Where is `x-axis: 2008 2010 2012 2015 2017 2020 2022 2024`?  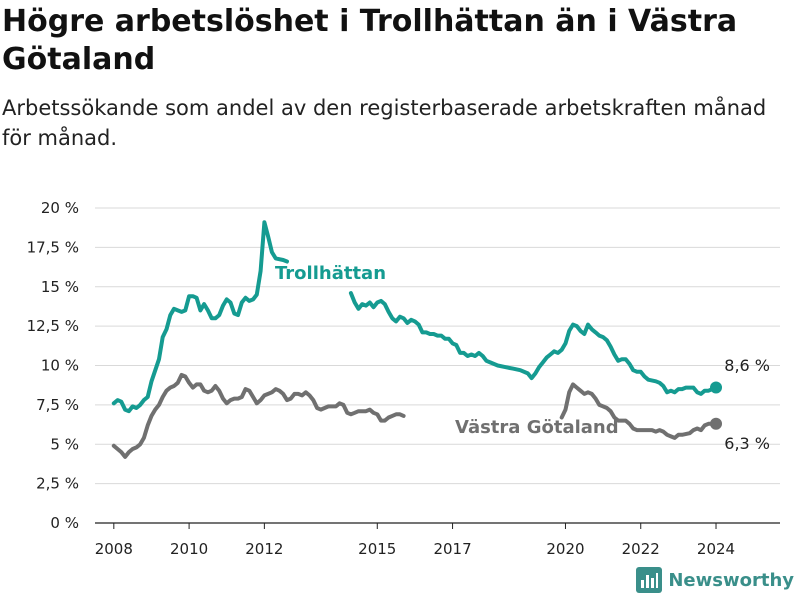 x-axis: 2008 2010 2012 2015 2017 2020 2022 2024 is located at coordinates (437, 540).